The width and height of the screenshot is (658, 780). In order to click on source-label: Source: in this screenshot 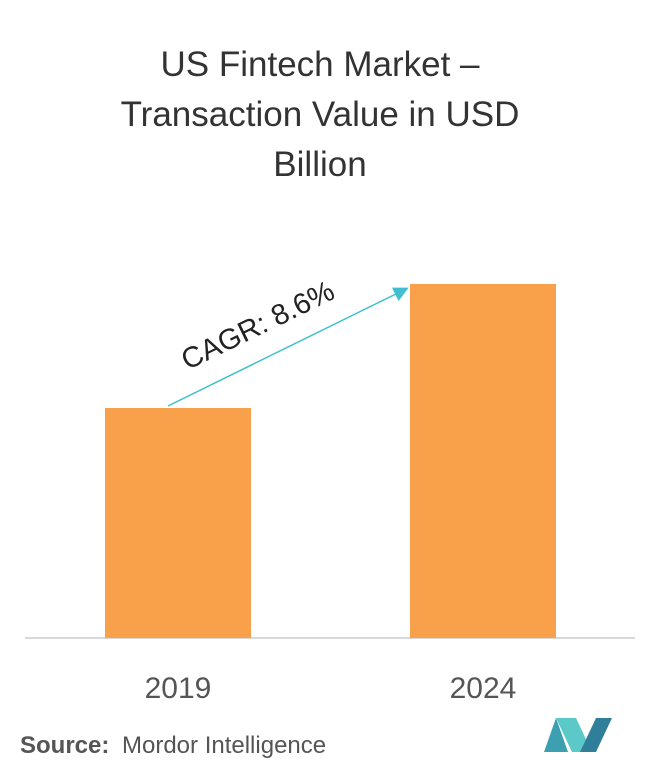, I will do `click(64, 745)`.